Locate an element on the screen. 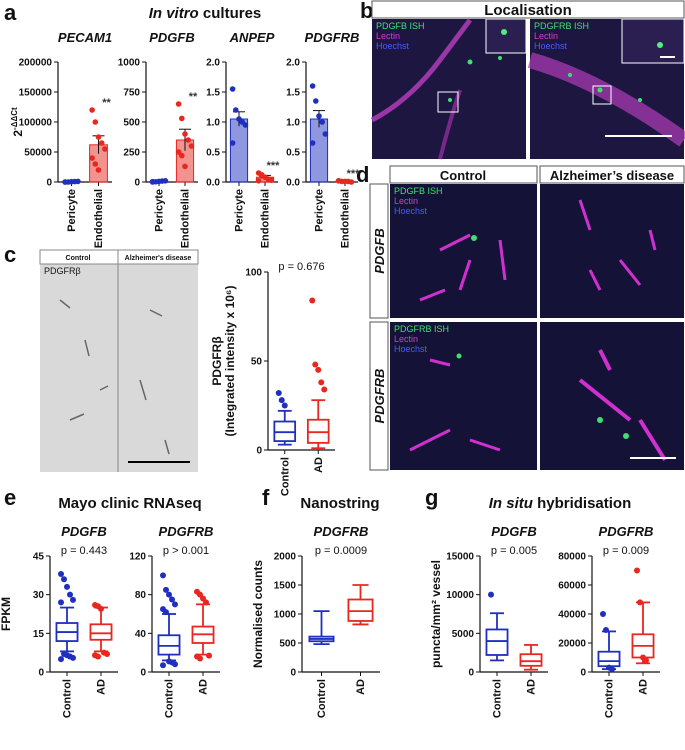 The height and width of the screenshot is (750, 685). y-tick-label: 500 is located at coordinates (287, 644).